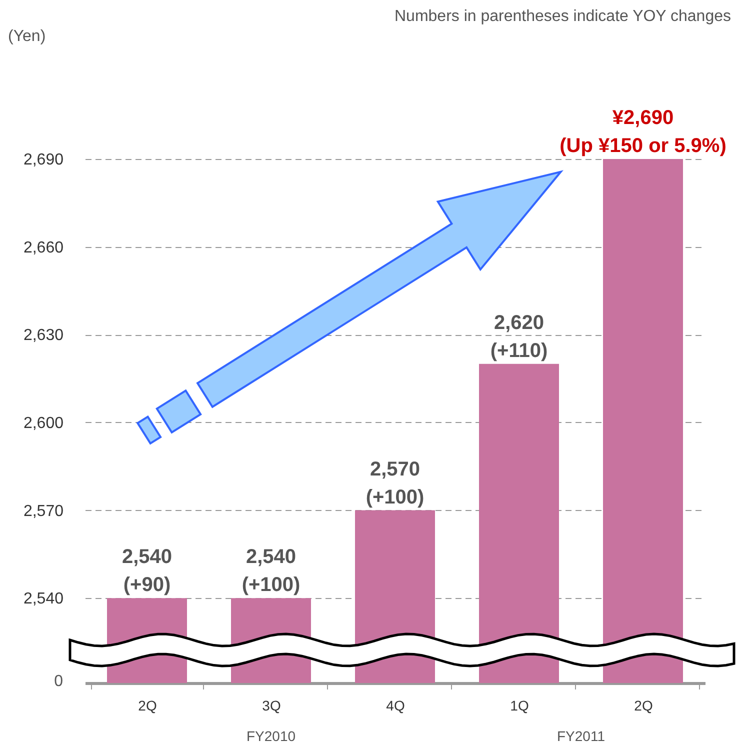 The width and height of the screenshot is (737, 751). I want to click on x-tick-label: 3Q, so click(271, 706).